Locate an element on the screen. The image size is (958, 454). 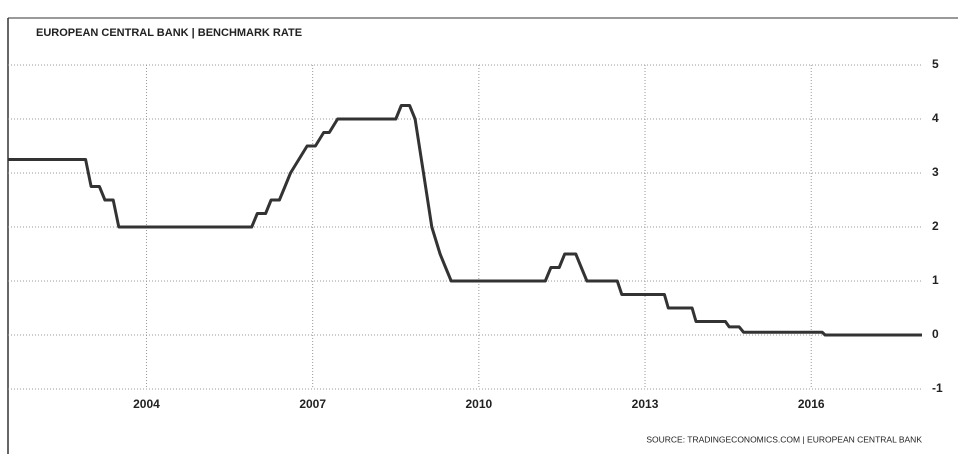
chart-title: EUROPEAN CENTRAL BANK | BENCHMARK RATE is located at coordinates (169, 33).